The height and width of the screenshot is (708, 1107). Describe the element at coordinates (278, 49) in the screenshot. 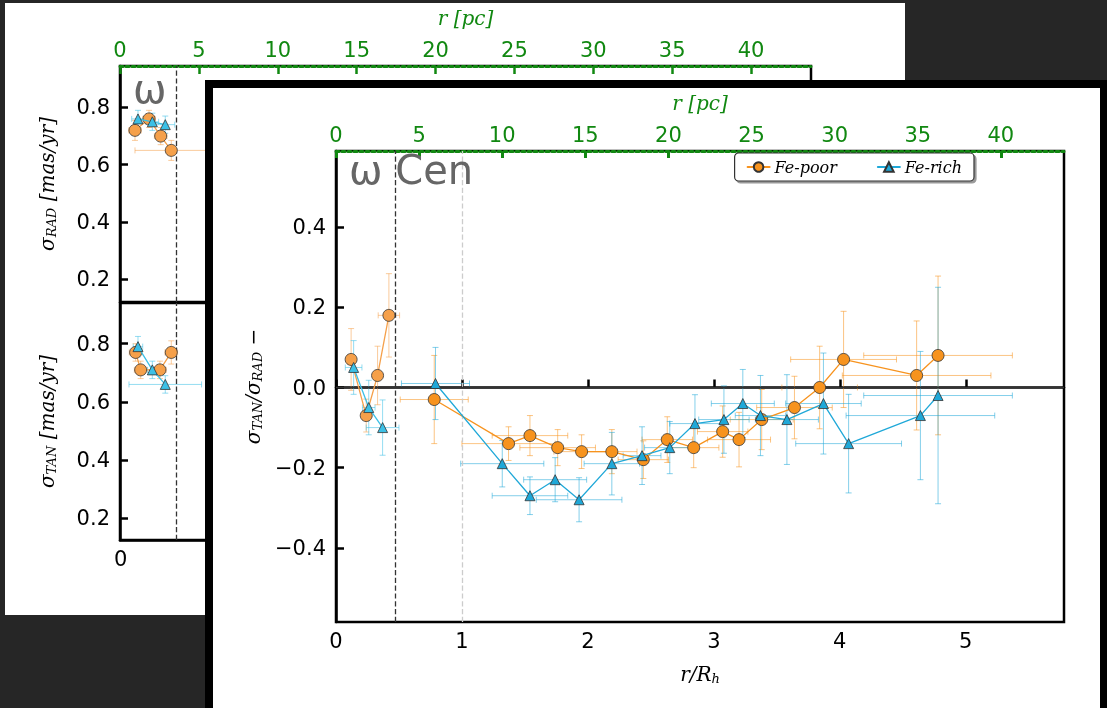

I see `x-tick-label: 10` at that location.